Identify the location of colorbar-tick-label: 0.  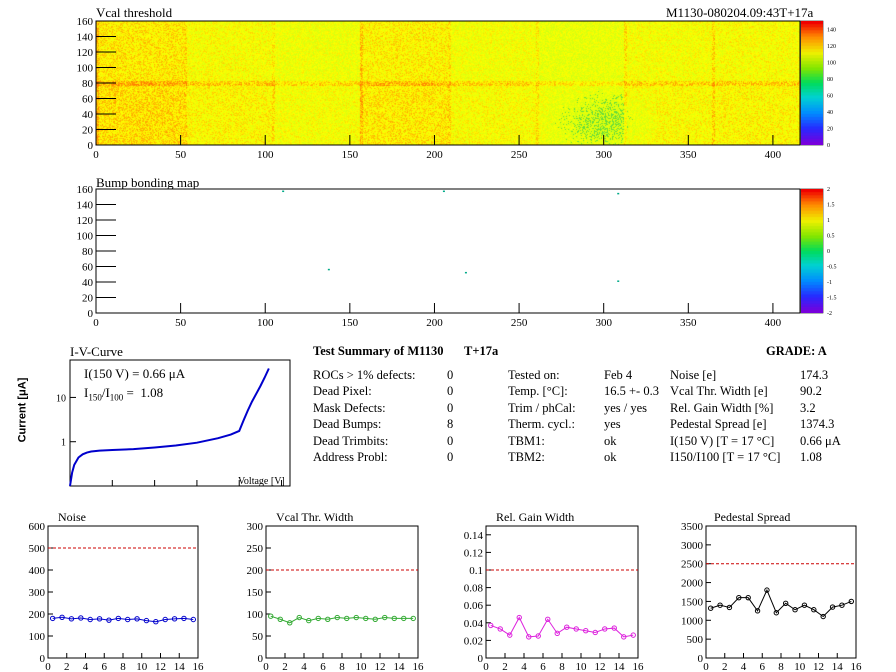
(828, 252).